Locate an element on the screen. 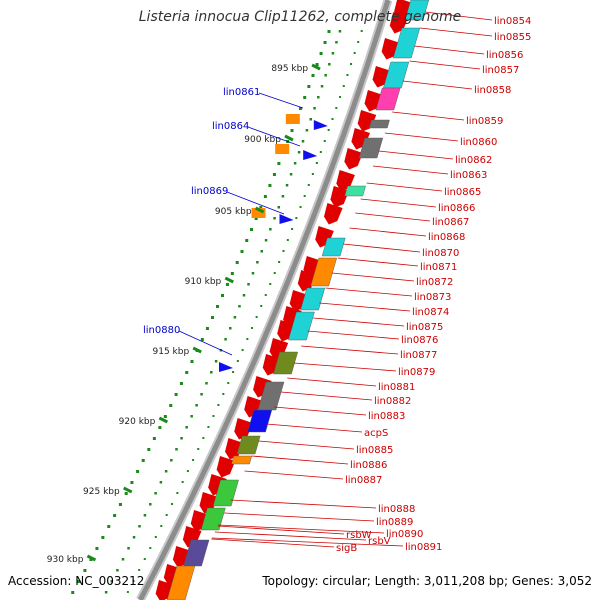 This screenshot has width=600, height=600. gene-label: lin0889 is located at coordinates (394, 522).